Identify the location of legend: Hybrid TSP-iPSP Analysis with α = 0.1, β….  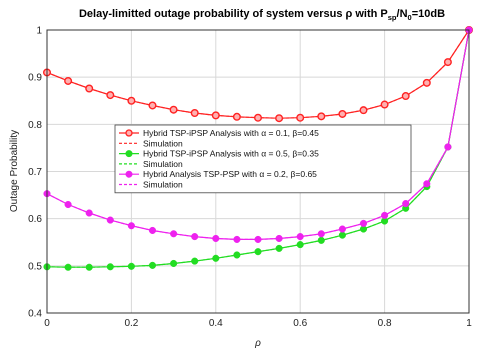
(263, 159).